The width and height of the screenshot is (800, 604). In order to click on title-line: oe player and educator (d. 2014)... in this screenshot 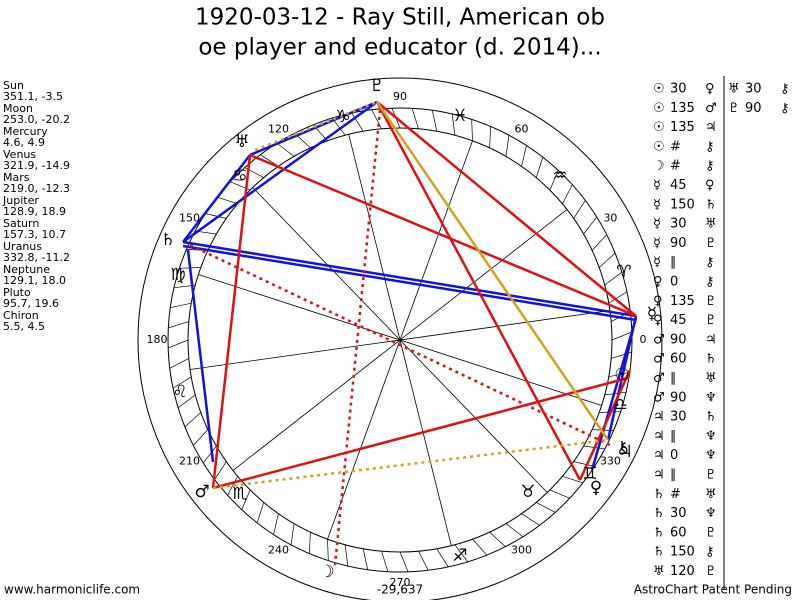, I will do `click(399, 48)`.